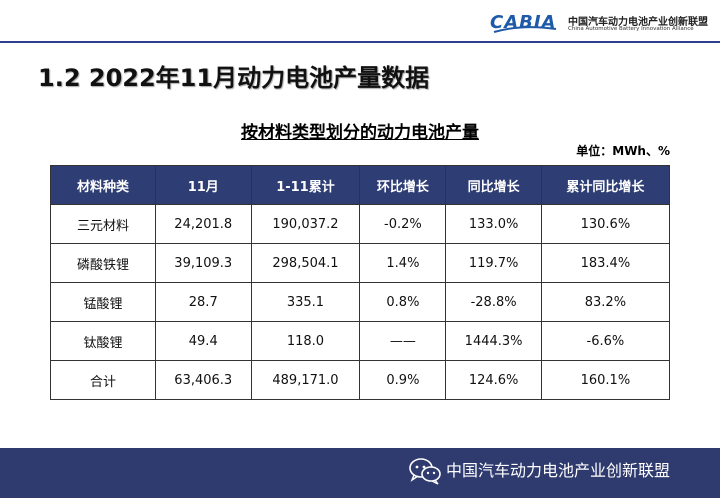  What do you see at coordinates (403, 185) in the screenshot?
I see `header-cell: 环比增长` at bounding box center [403, 185].